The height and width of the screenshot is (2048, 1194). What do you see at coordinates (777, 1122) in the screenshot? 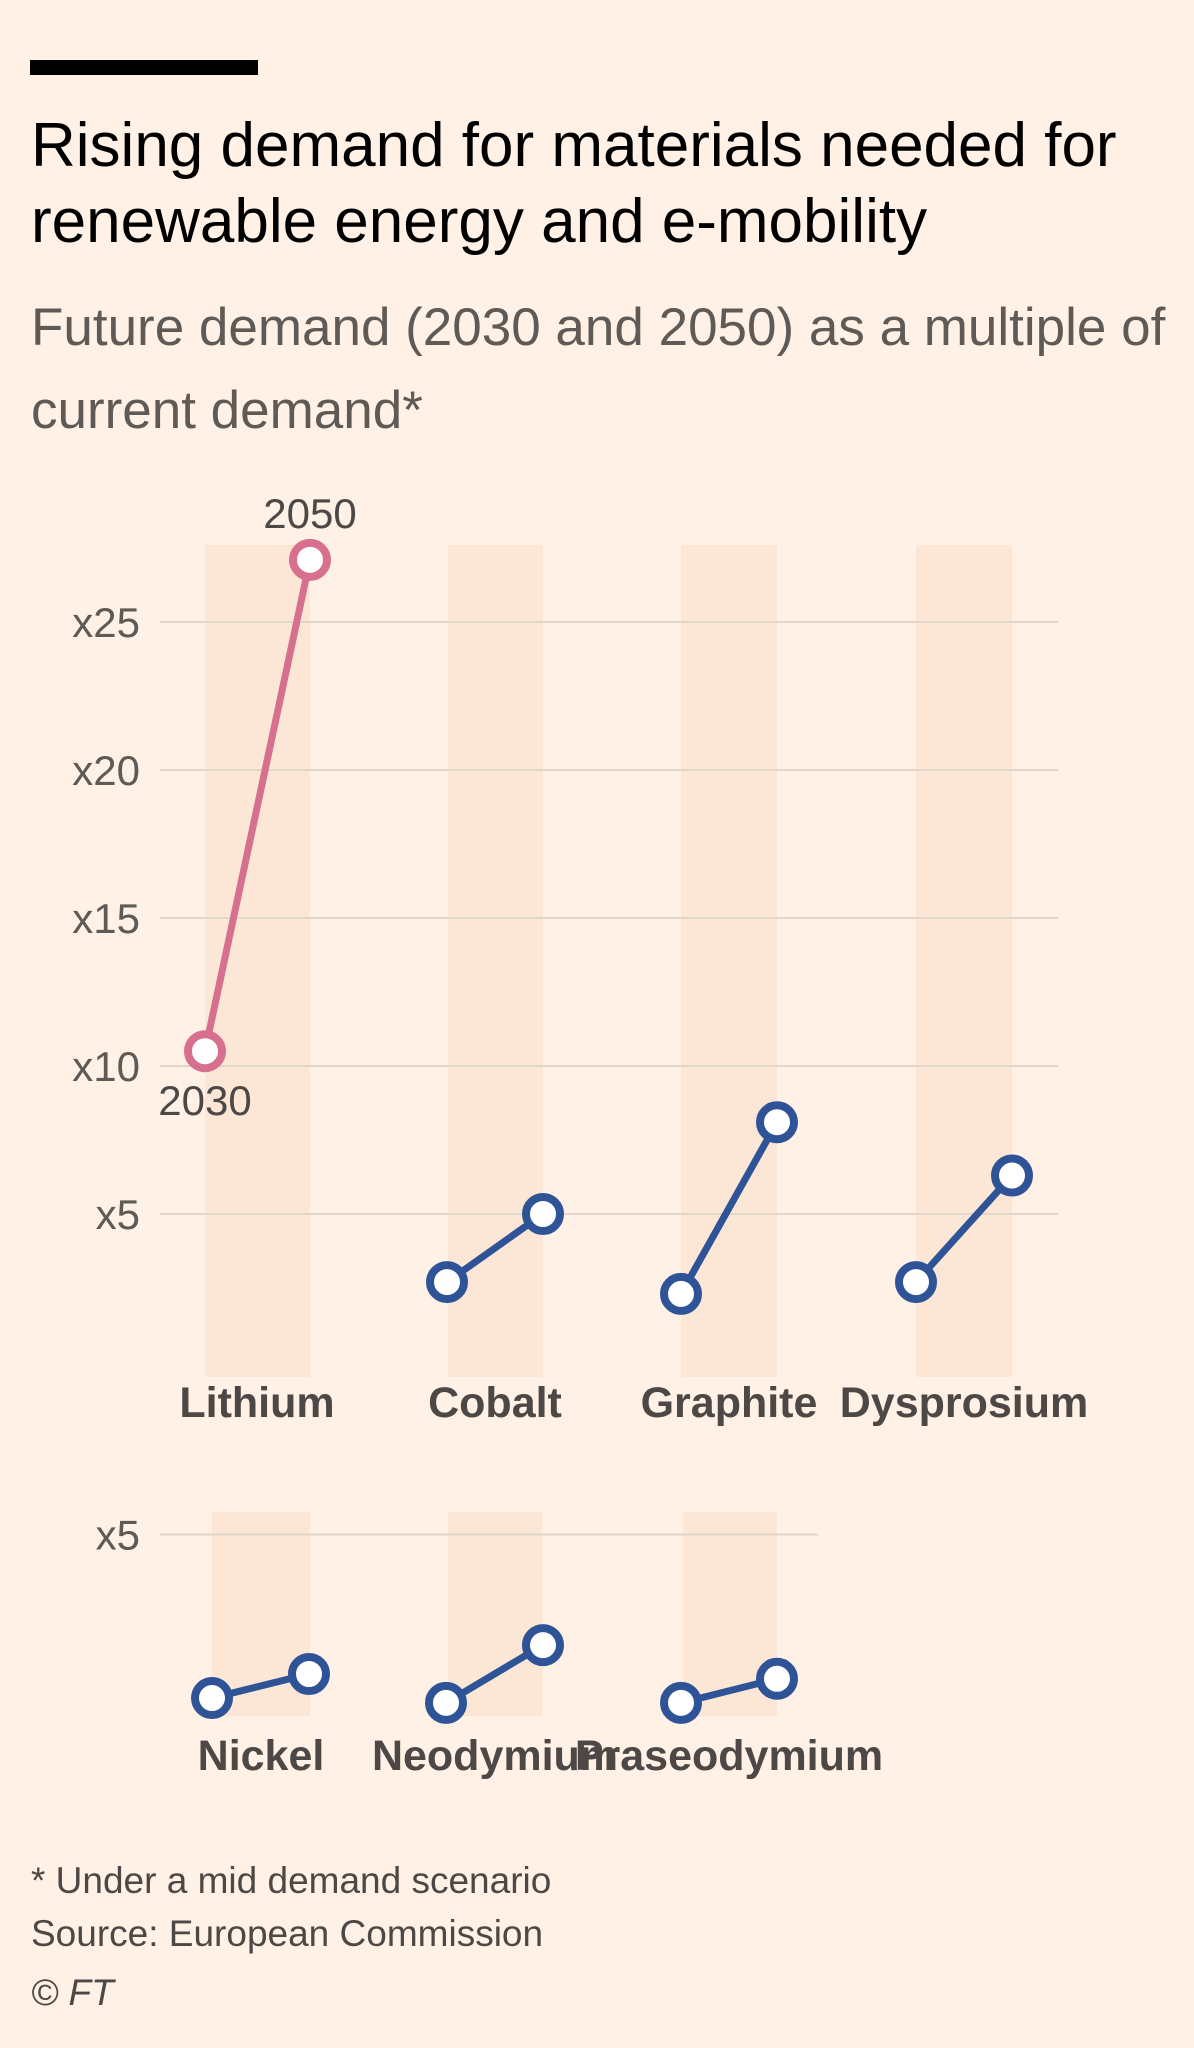
I see `point-2050-graphite` at bounding box center [777, 1122].